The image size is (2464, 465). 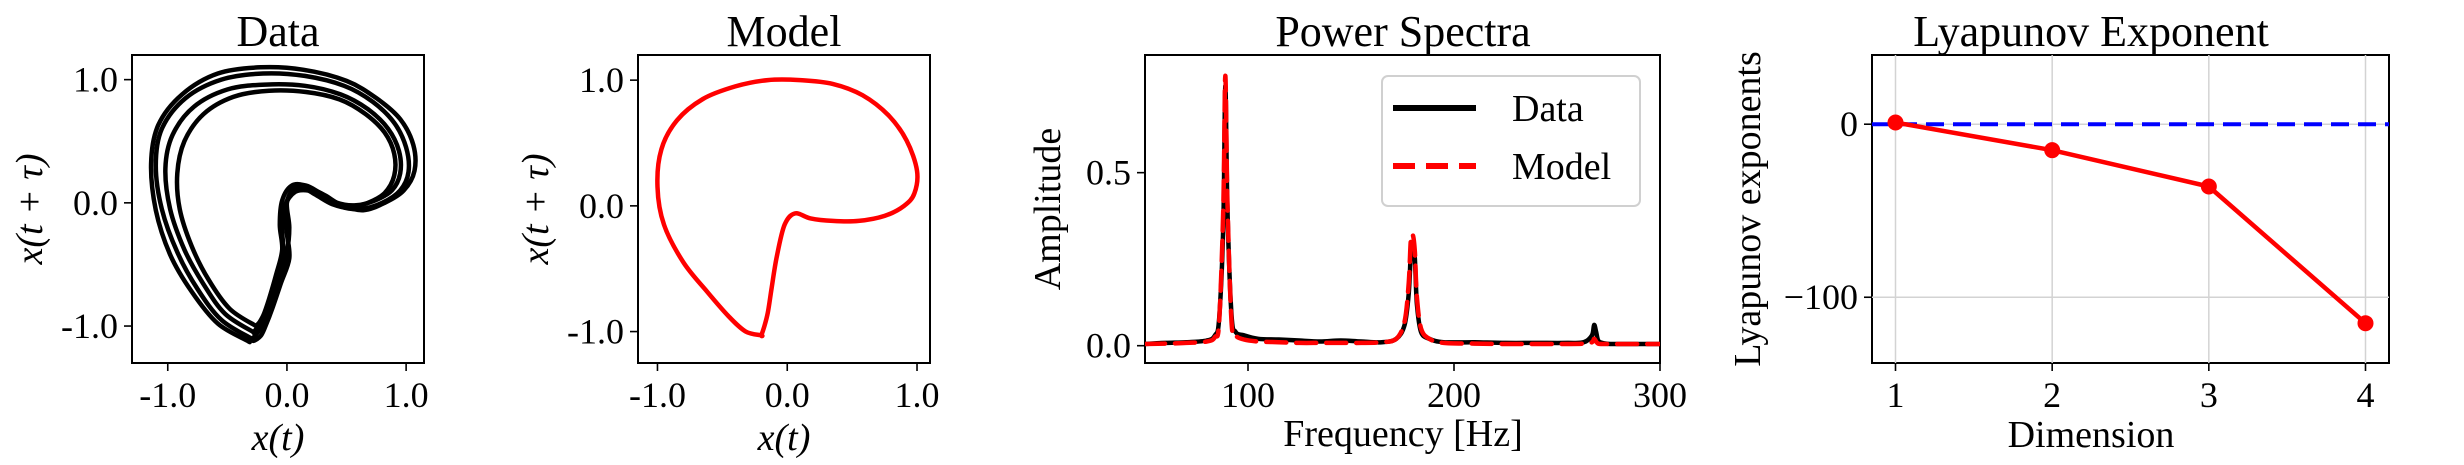 I want to click on lyapunov-line, so click(x=2130, y=223).